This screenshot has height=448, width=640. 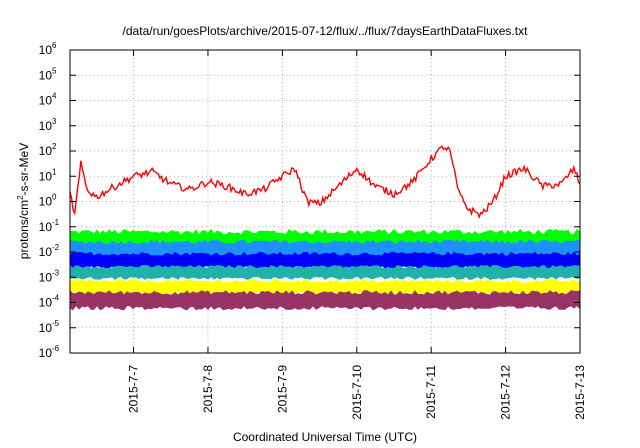 What do you see at coordinates (134, 389) in the screenshot?
I see `x-tick-label: 2015-7-7` at bounding box center [134, 389].